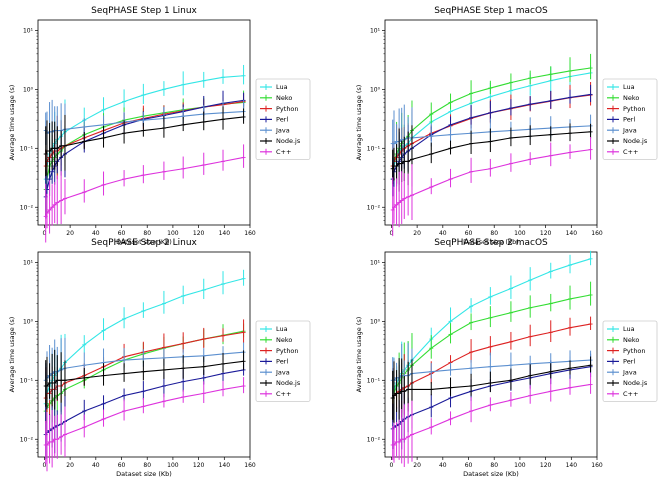 This screenshot has height=478, width=663. Describe the element at coordinates (417, 233) in the screenshot. I see `x-tick-label: 20` at that location.